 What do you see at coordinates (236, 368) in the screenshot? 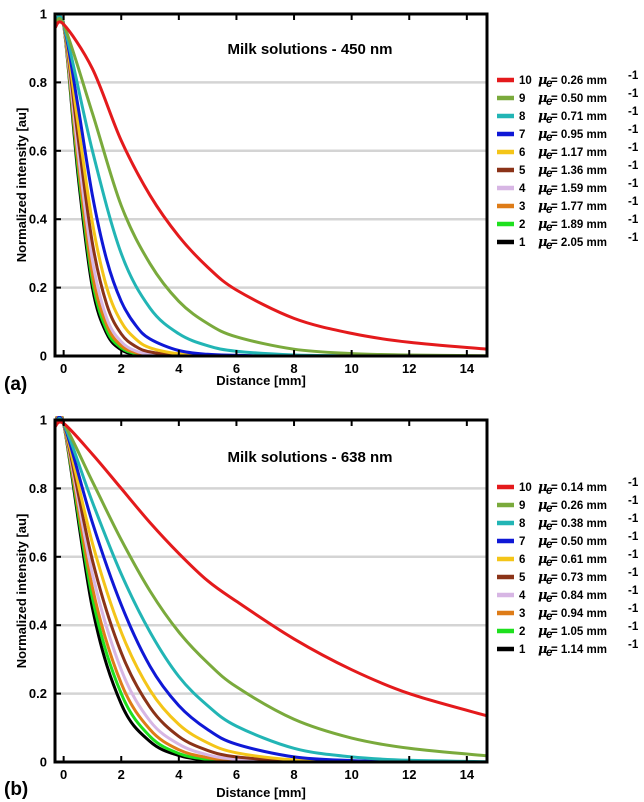
I see `x-tick-label: 6` at bounding box center [236, 368].